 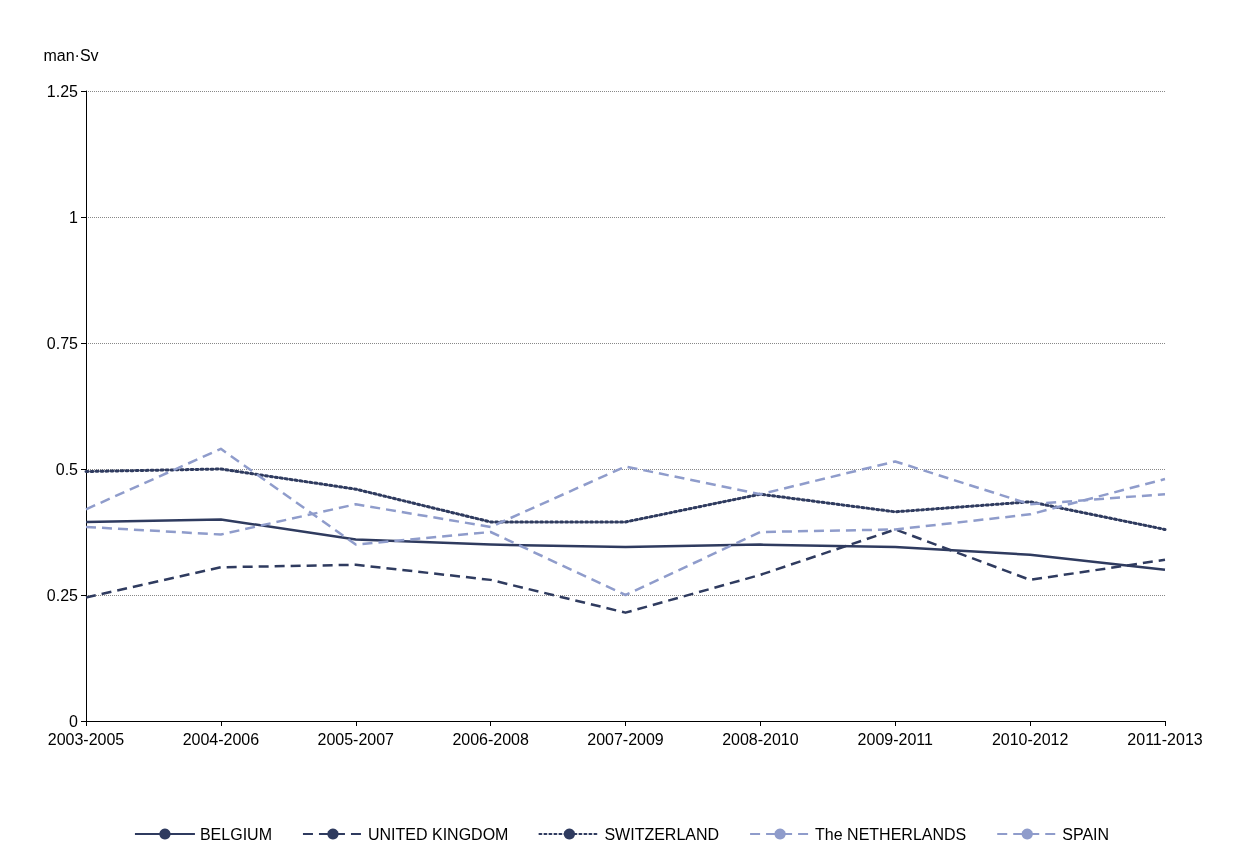 What do you see at coordinates (1165, 739) in the screenshot?
I see `x-tick-label: 2011-2013` at bounding box center [1165, 739].